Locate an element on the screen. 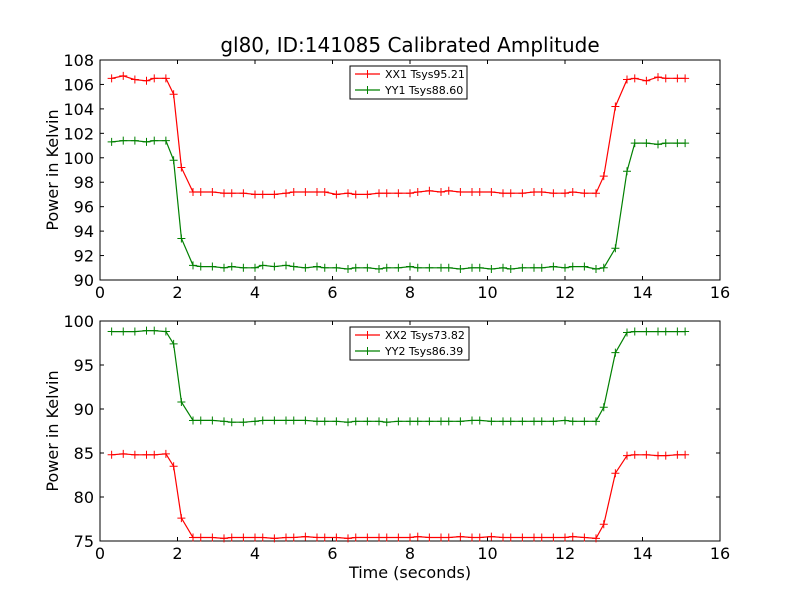 The image size is (800, 600). legend-label: YY2 Tsys86.39 is located at coordinates (423, 351).